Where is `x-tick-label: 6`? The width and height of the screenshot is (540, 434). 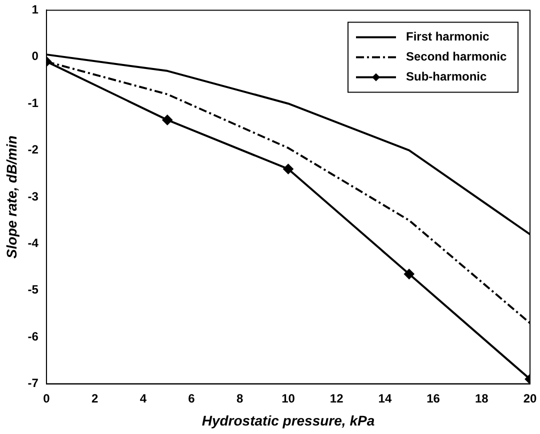
x-tick-label: 6 is located at coordinates (192, 398).